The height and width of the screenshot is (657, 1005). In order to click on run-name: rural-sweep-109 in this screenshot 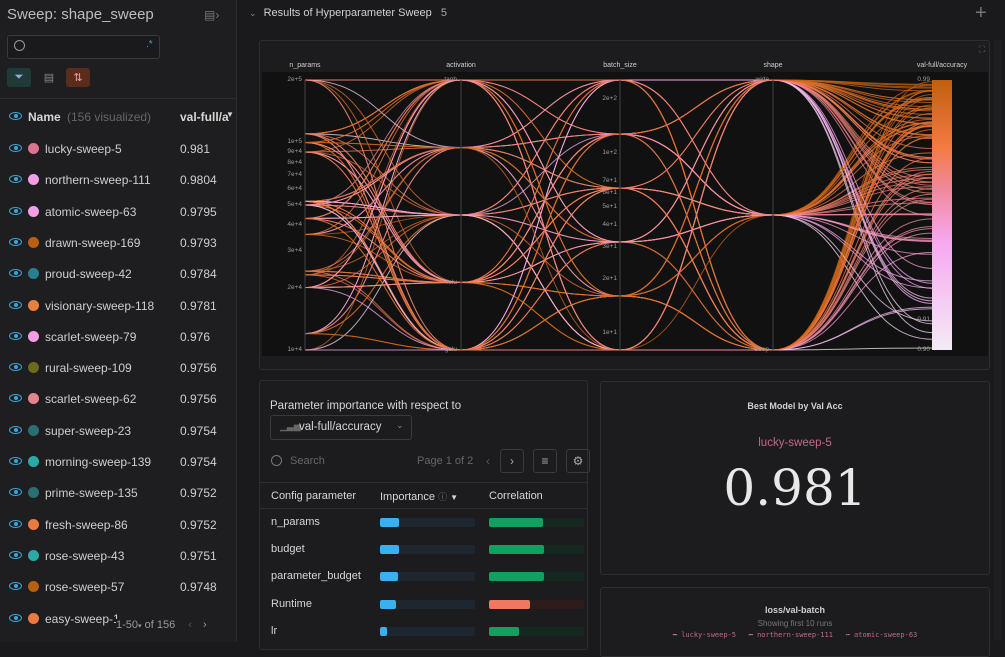, I will do `click(88, 368)`.